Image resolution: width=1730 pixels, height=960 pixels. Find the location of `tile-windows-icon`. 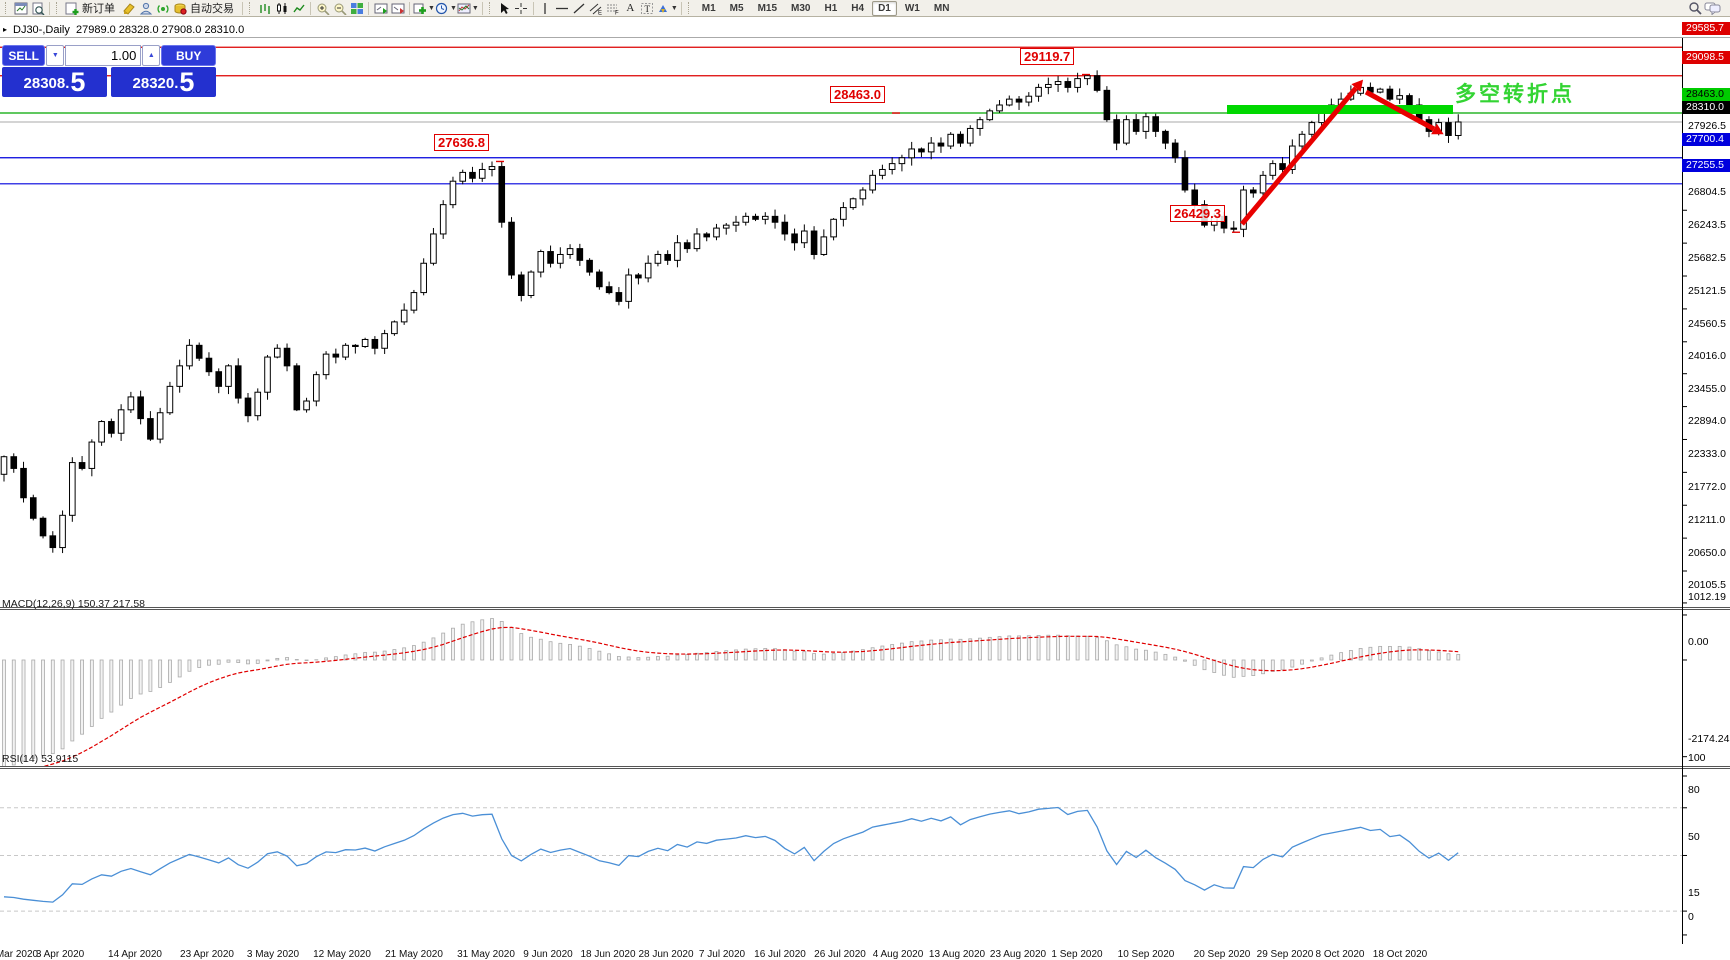

tile-windows-icon is located at coordinates (356, 8).